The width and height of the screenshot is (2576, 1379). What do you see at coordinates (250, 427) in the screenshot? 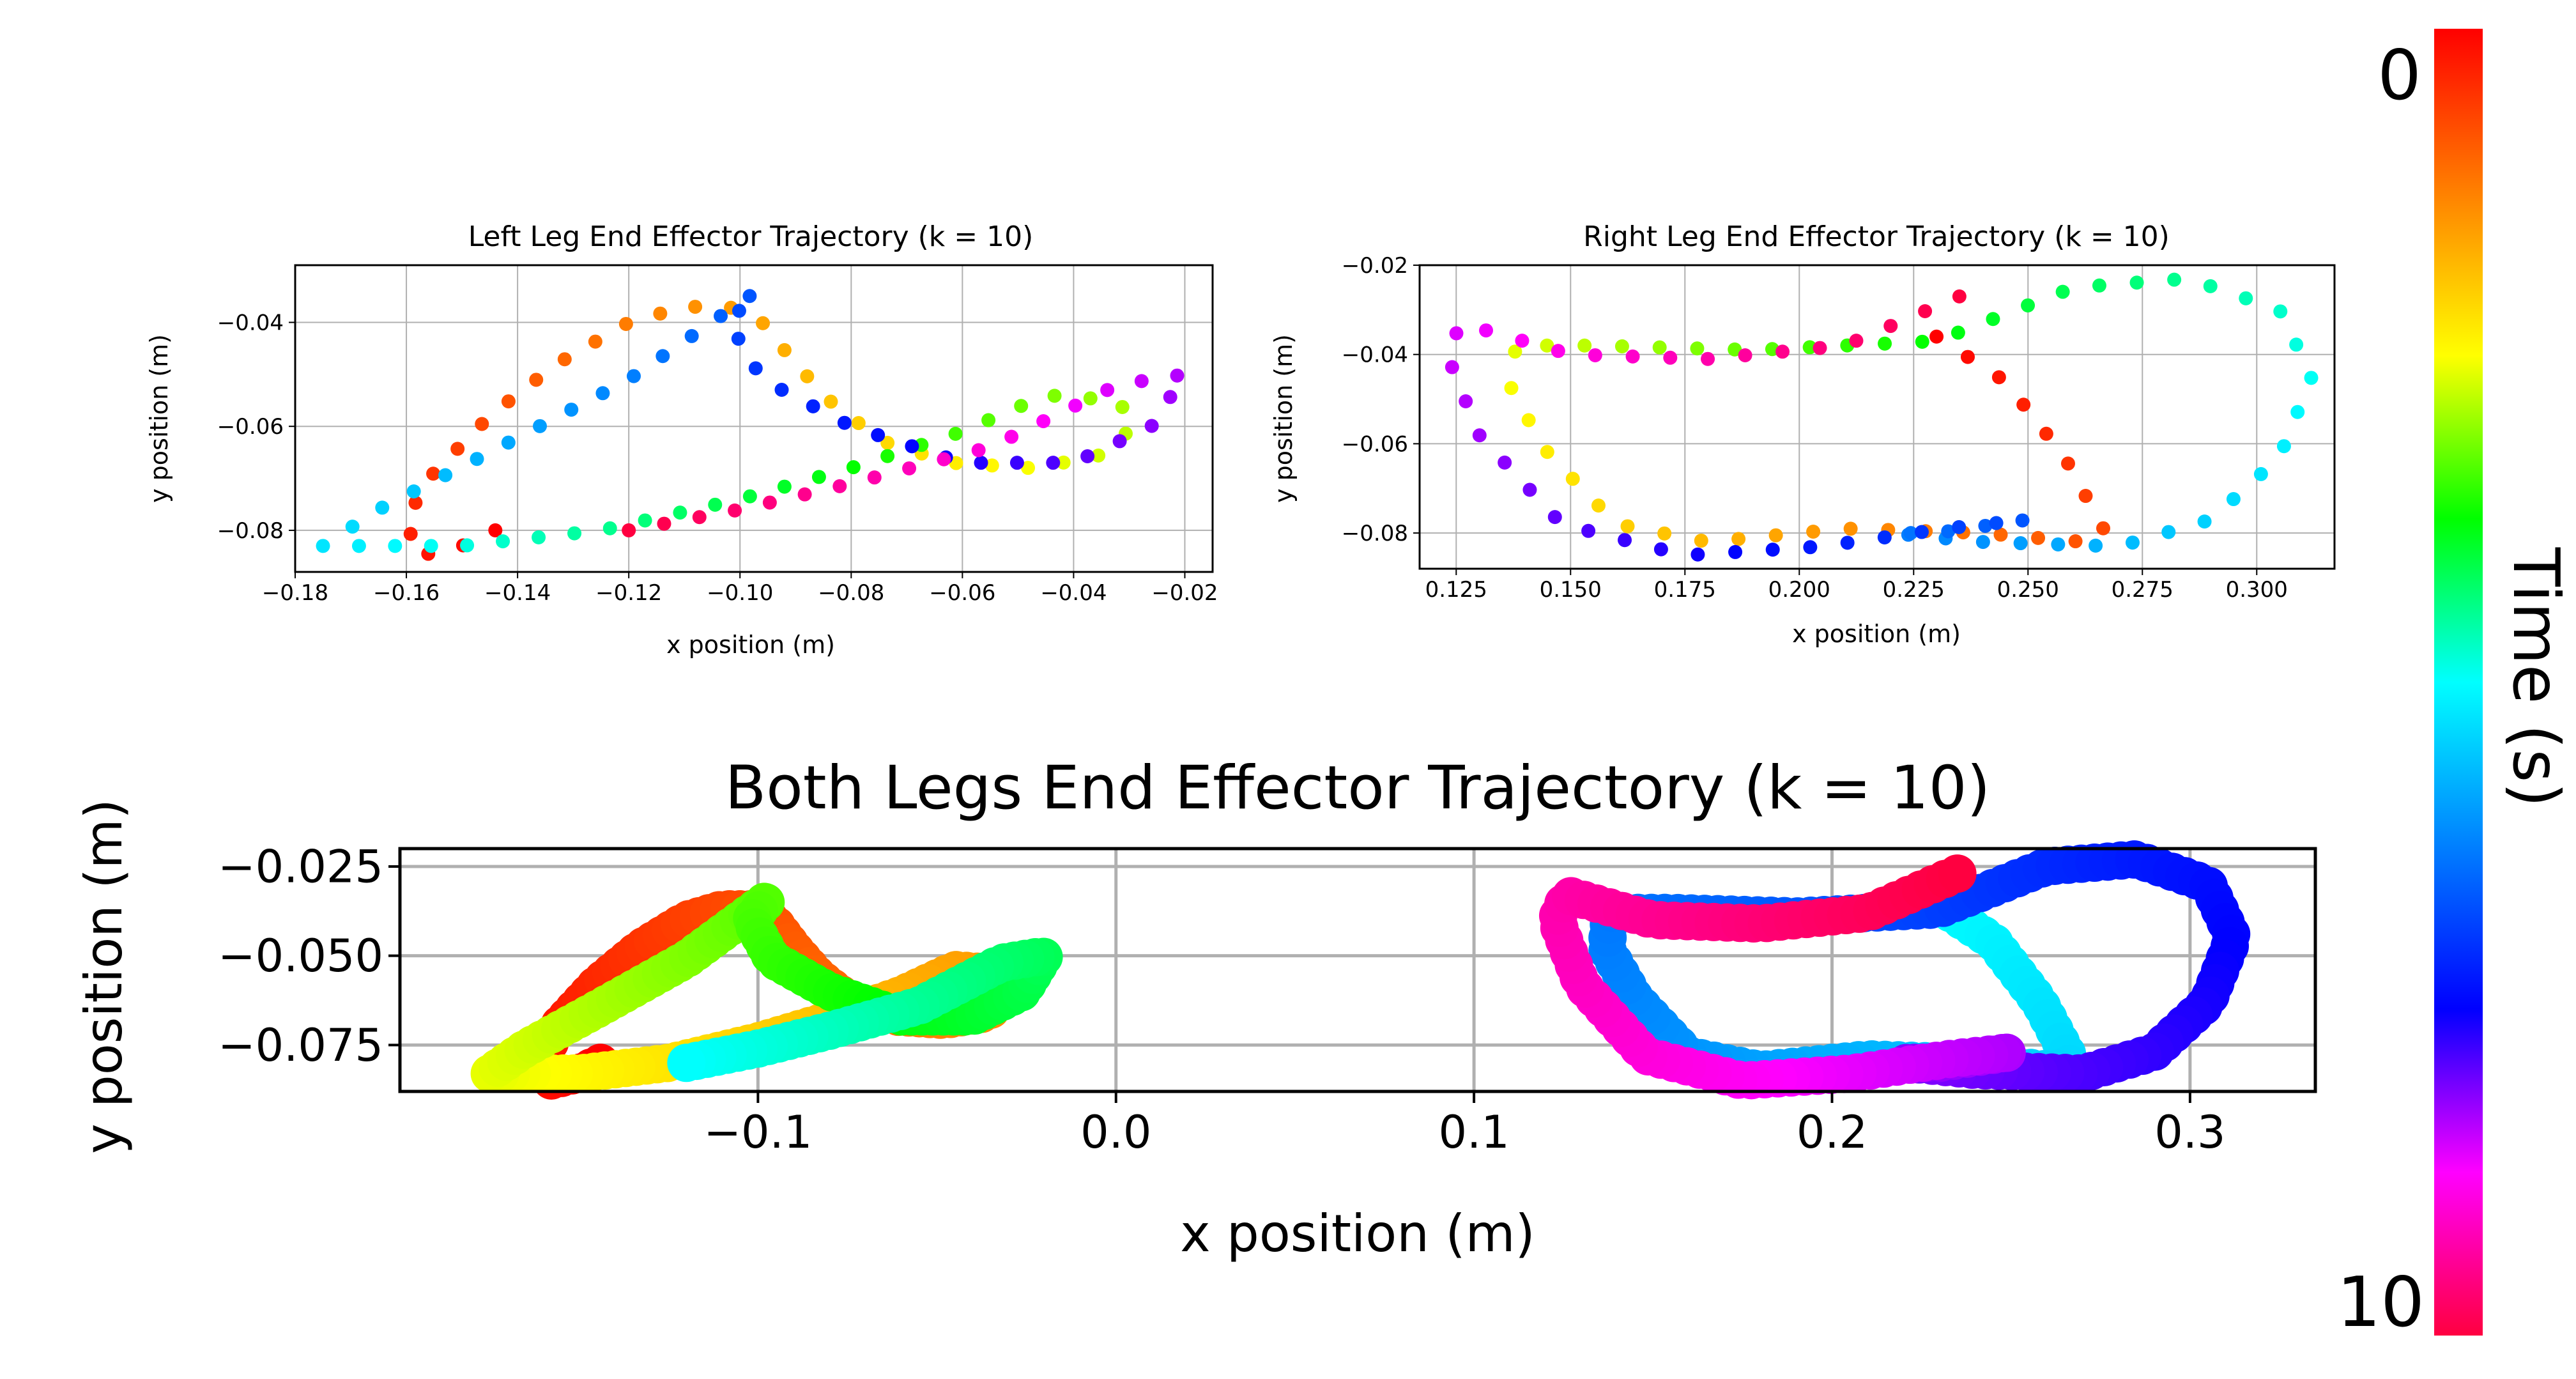
I see `y-tick-label: −0.06` at bounding box center [250, 427].